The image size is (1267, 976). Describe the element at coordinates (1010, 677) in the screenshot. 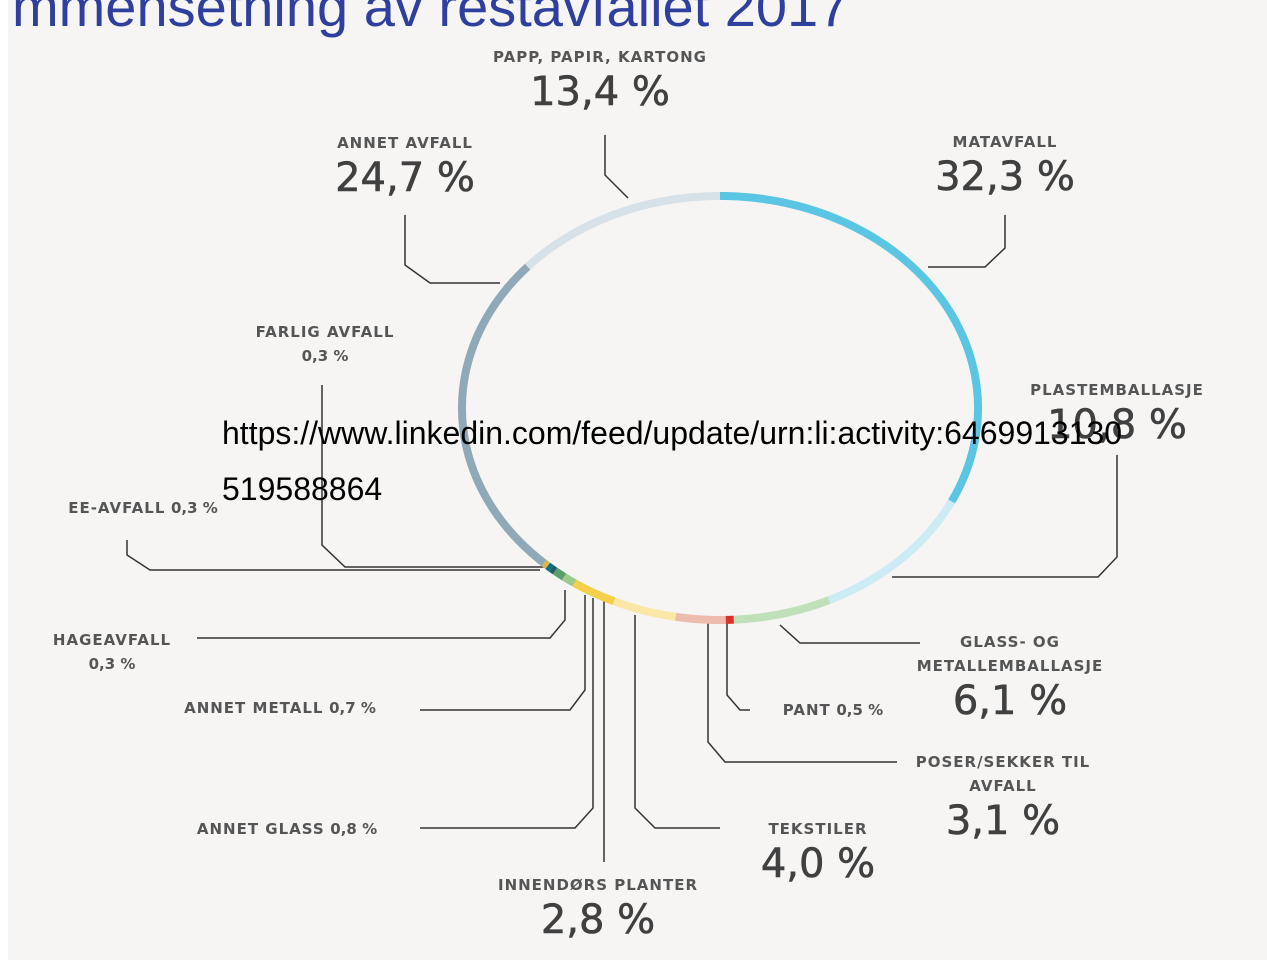

I see `label: GLASS- OG METALLEMBALLASJE 6,1 %` at that location.